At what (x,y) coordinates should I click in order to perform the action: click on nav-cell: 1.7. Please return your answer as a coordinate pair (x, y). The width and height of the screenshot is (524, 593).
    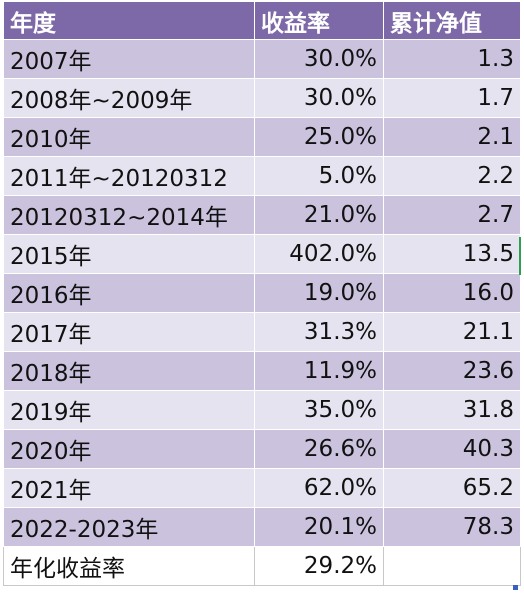
    Looking at the image, I should click on (452, 98).